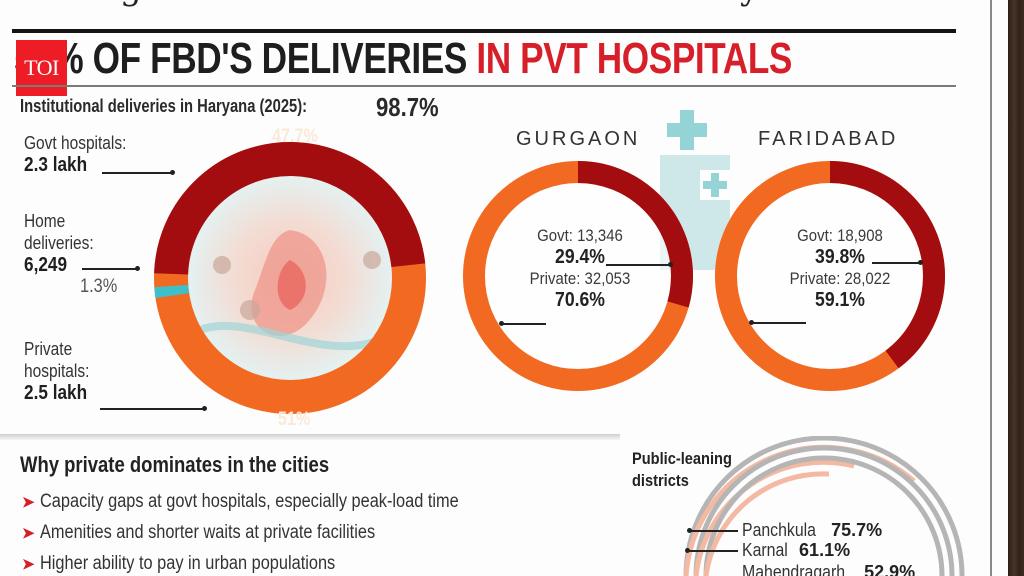 This screenshot has width=1024, height=576. I want to click on district-mahendragarh: Mahendragarh 52.9%, so click(828, 569).